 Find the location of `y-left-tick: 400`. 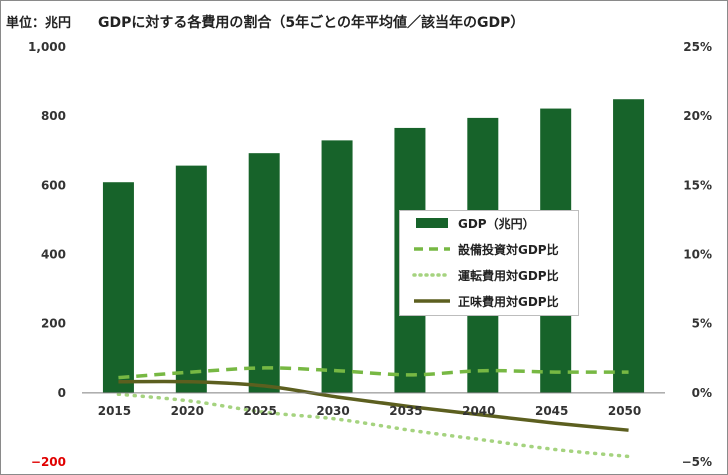

y-left-tick: 400 is located at coordinates (53, 255).